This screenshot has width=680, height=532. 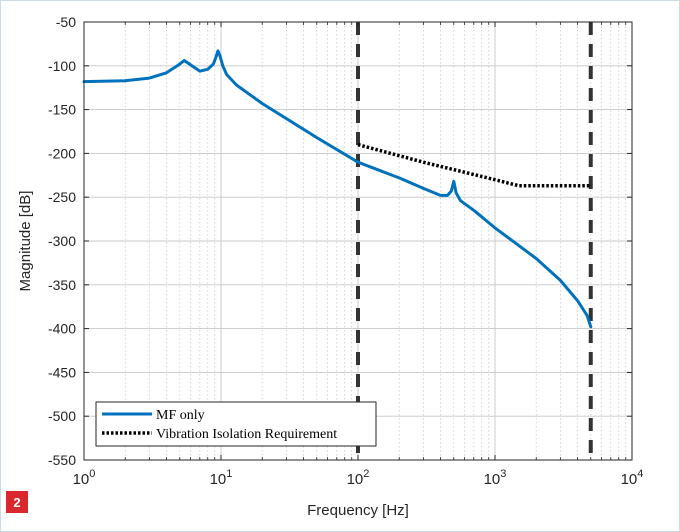 I want to click on x-tick-label: 10², so click(x=358, y=478).